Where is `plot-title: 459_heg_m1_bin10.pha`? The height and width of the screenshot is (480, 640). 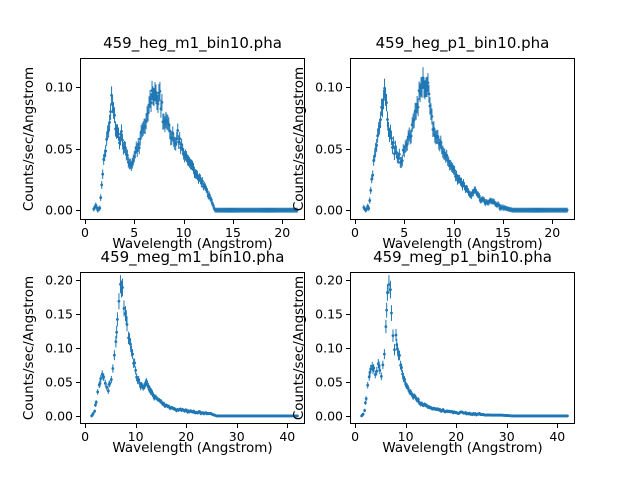 plot-title: 459_heg_m1_bin10.pha is located at coordinates (192, 43).